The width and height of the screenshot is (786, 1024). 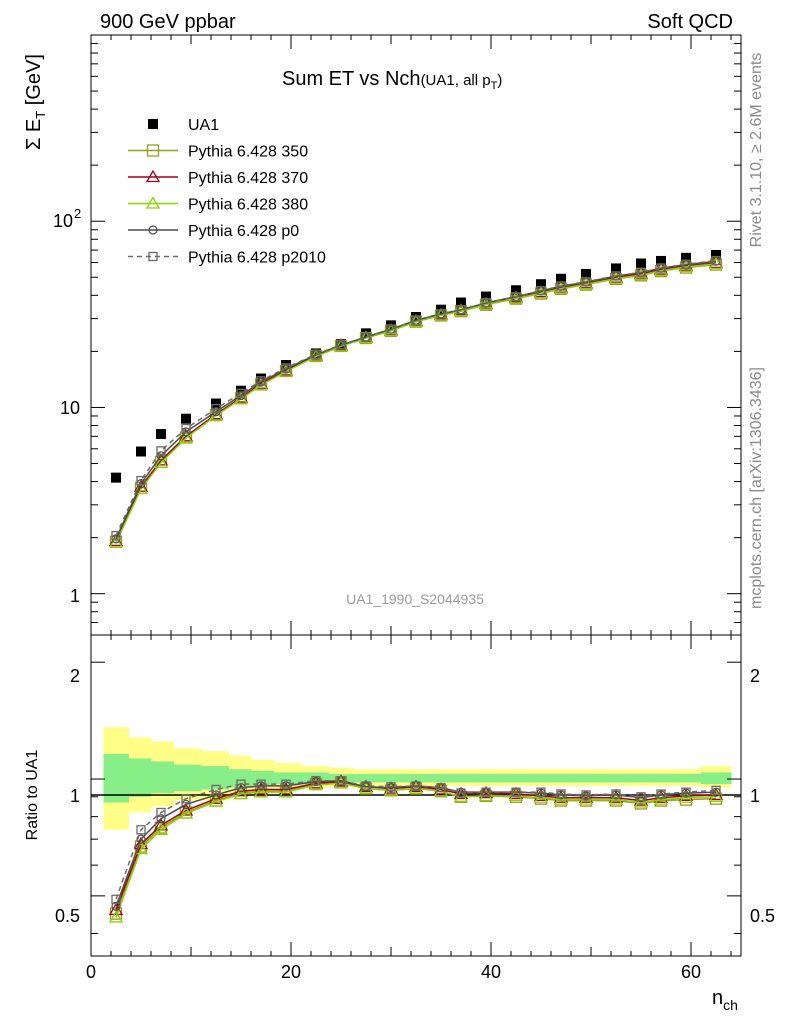 I want to click on y-tick-label-100-base: 10, so click(x=63, y=221).